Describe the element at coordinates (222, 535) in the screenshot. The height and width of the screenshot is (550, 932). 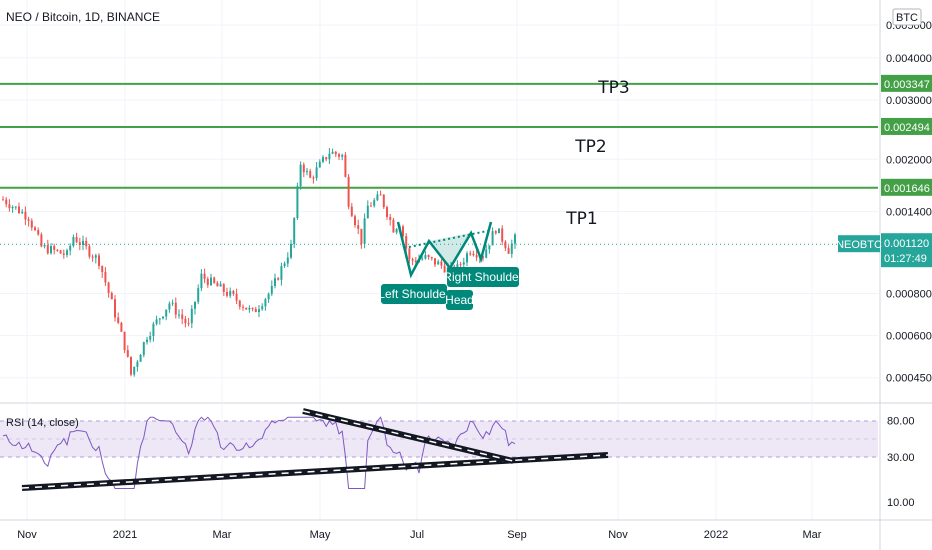
I see `time-tick-label: Mar` at that location.